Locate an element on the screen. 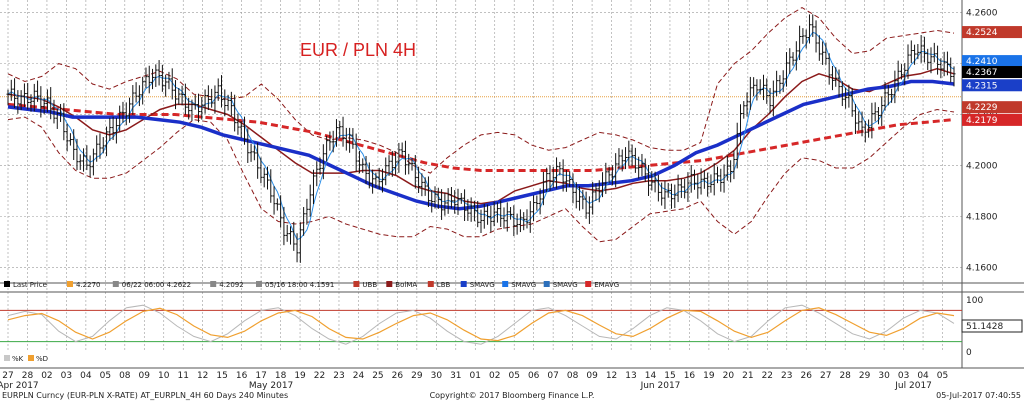 The image size is (1024, 401). month-label: Apr 2017 is located at coordinates (19, 386).